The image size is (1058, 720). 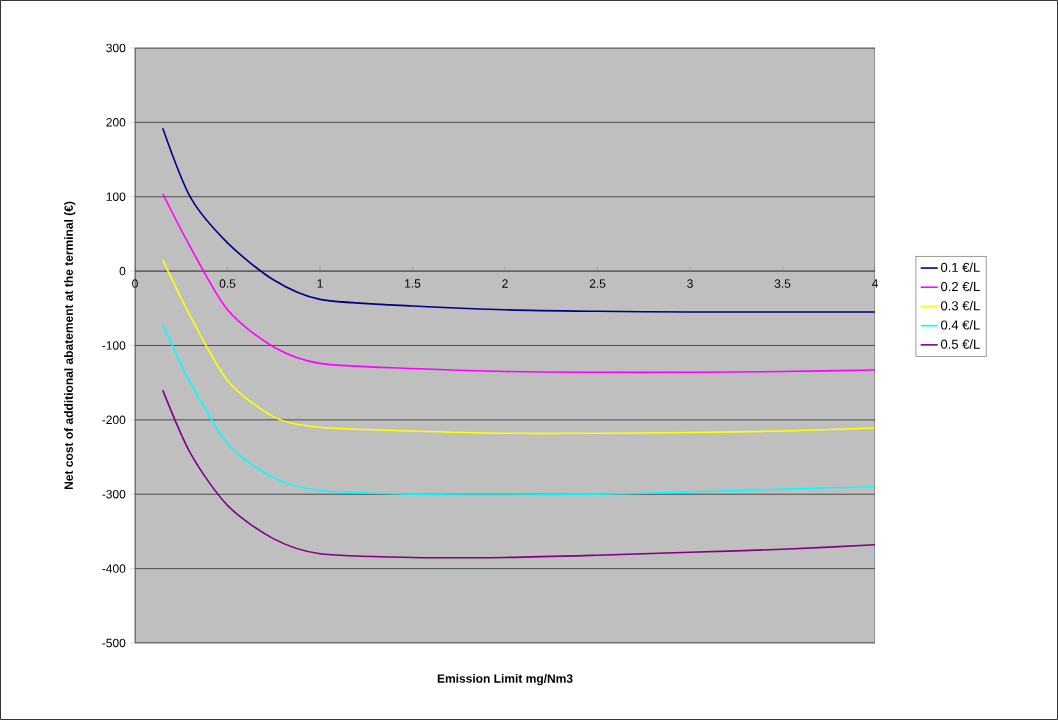 I want to click on legend-label: 0.3 €/L, so click(x=960, y=305).